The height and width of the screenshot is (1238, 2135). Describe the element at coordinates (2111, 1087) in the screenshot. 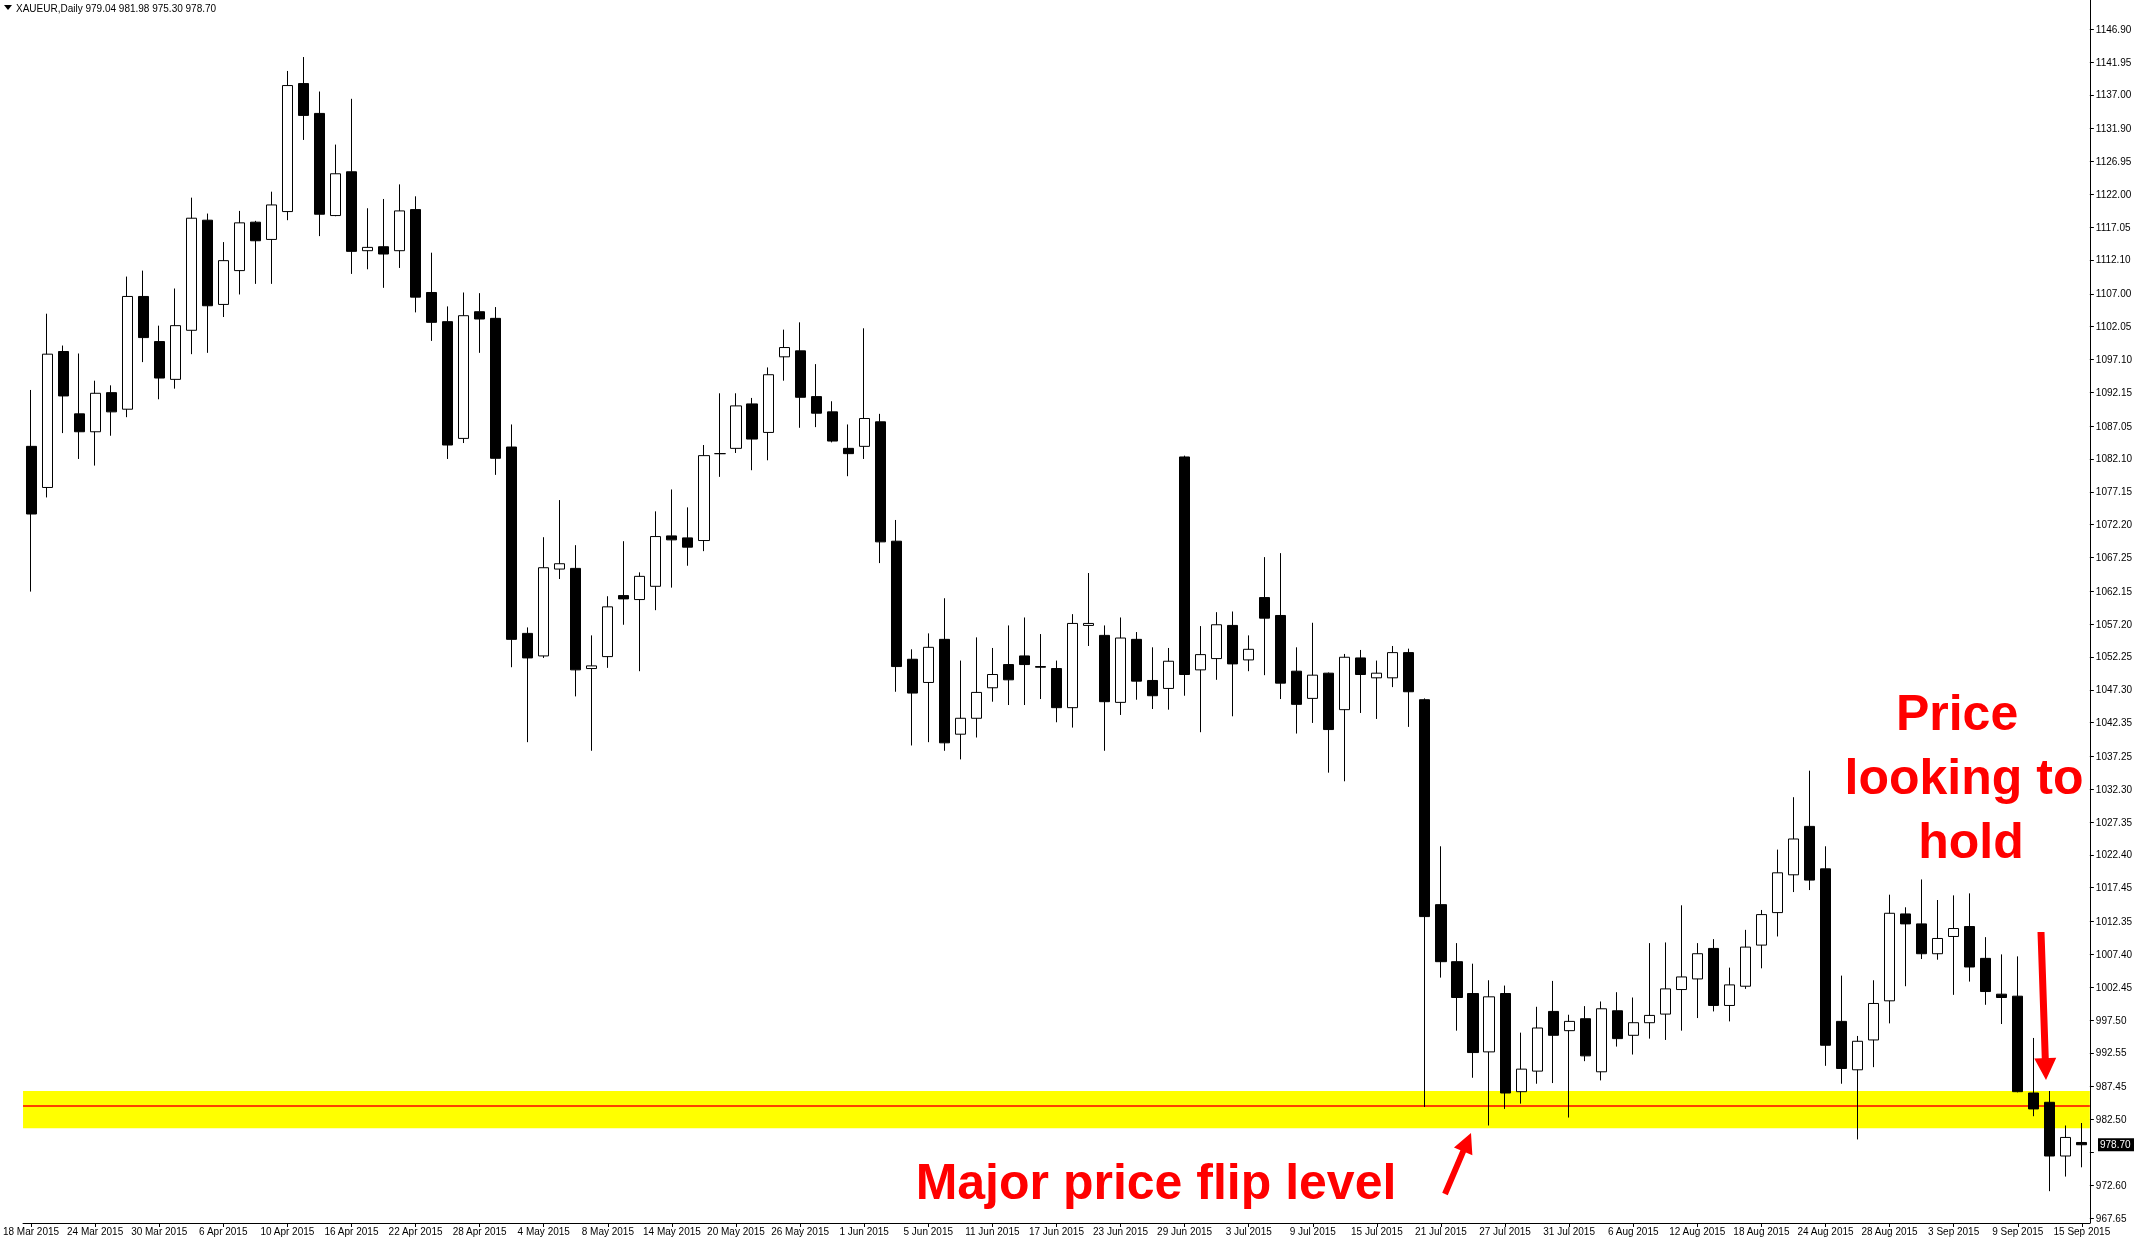

I see `y-tick-label: 987.45` at that location.